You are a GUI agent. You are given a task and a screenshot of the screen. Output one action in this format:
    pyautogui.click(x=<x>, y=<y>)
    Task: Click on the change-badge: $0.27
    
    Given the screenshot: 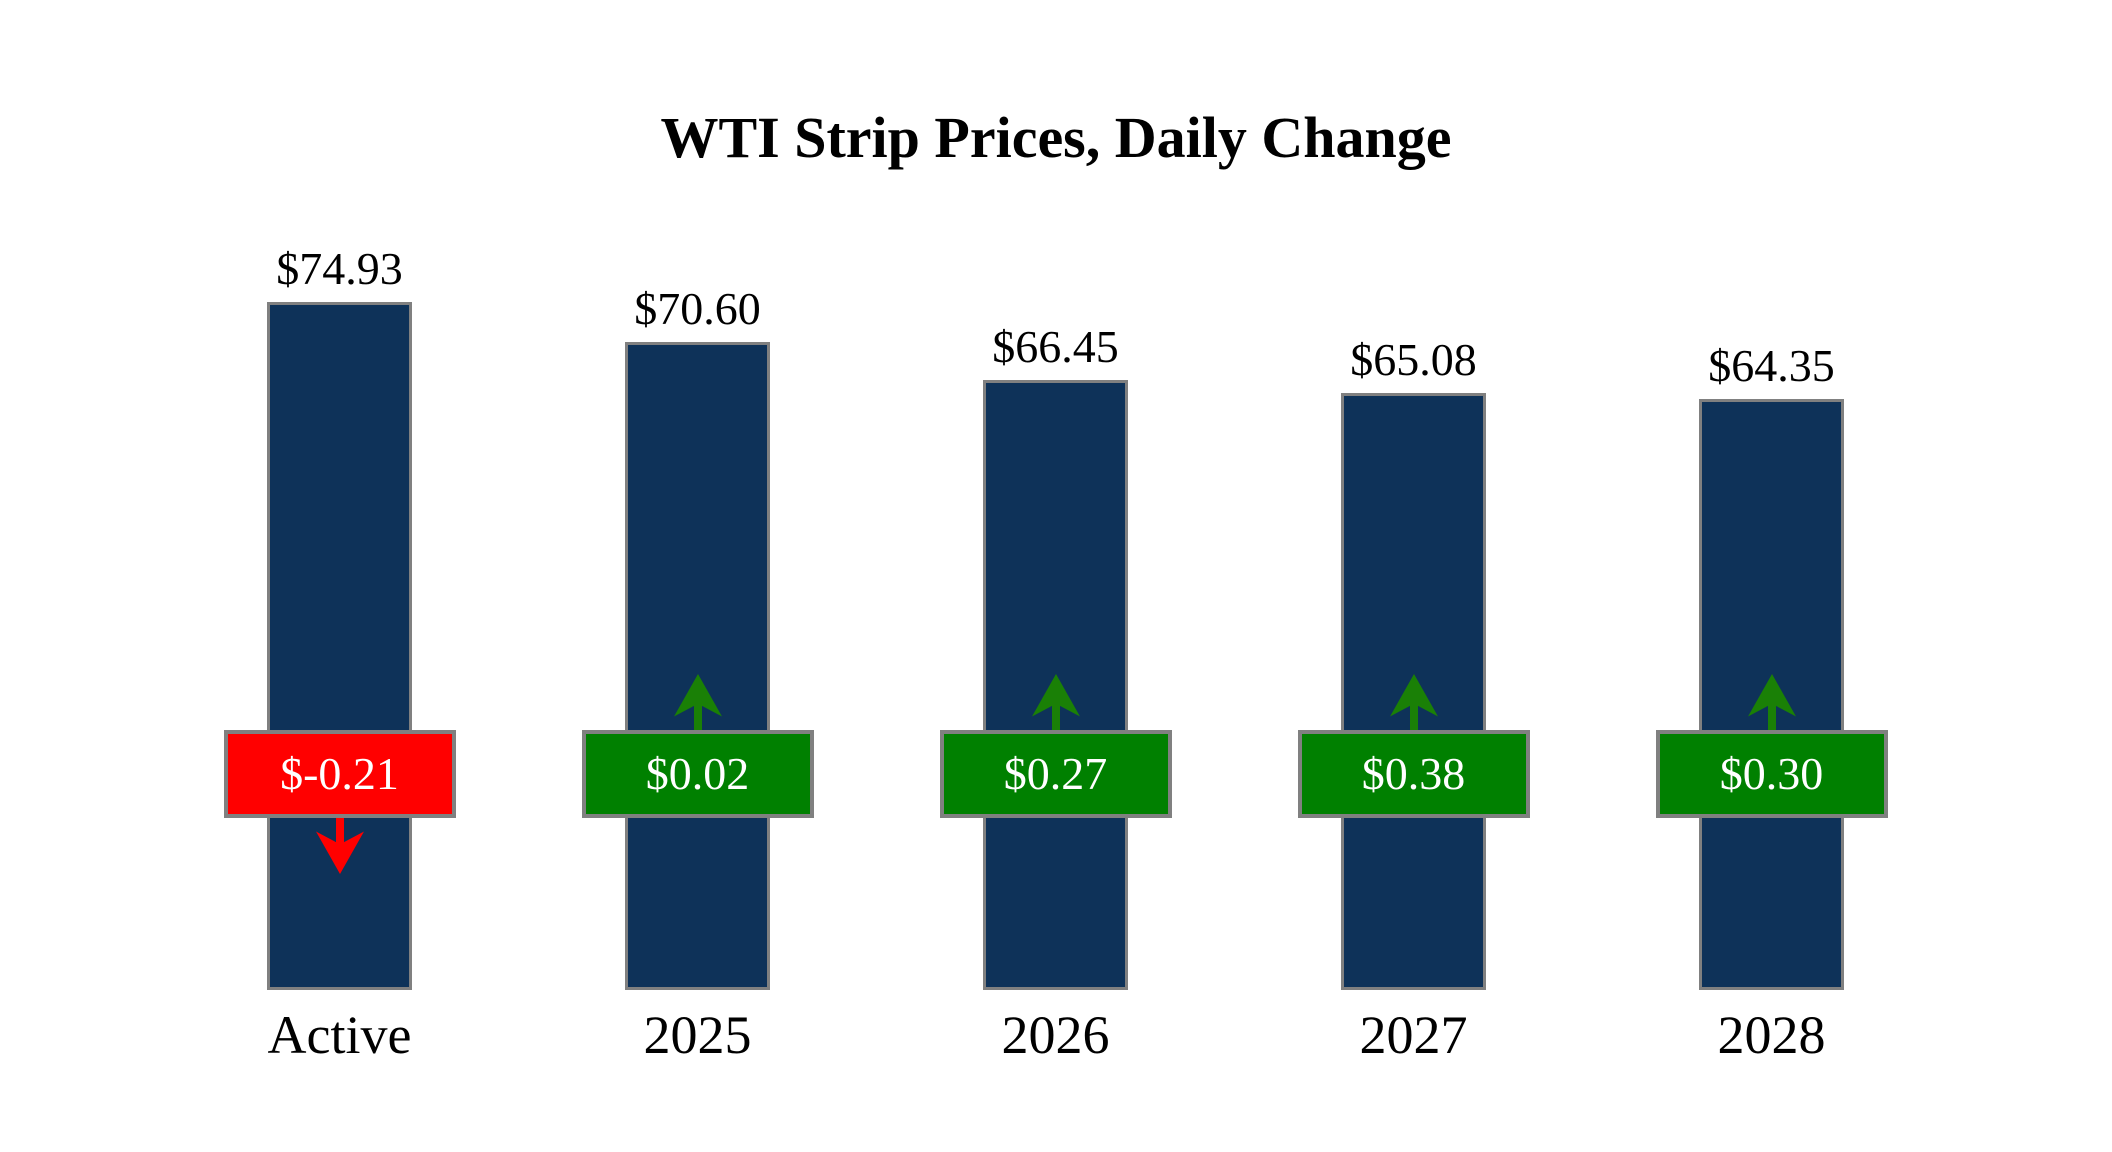 What is the action you would take?
    pyautogui.click(x=1055, y=774)
    